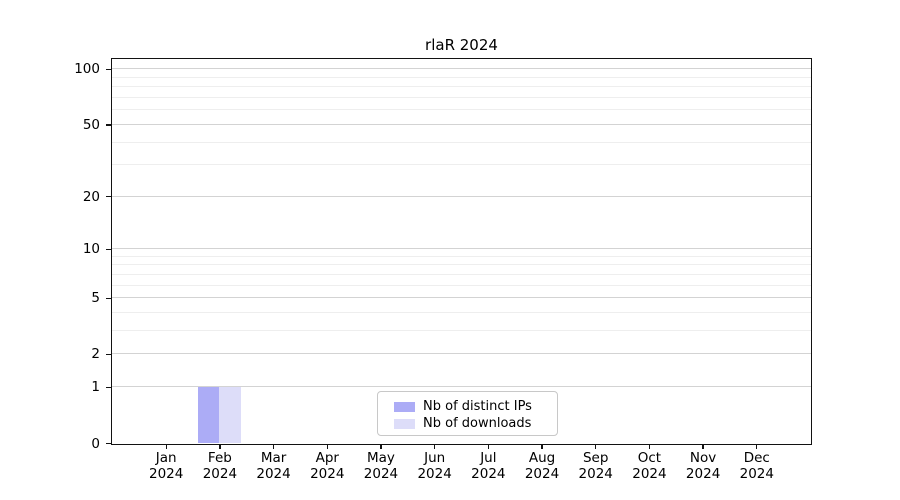 Image resolution: width=900 pixels, height=500 pixels. I want to click on x-tick-label-month: Feb, so click(219, 458).